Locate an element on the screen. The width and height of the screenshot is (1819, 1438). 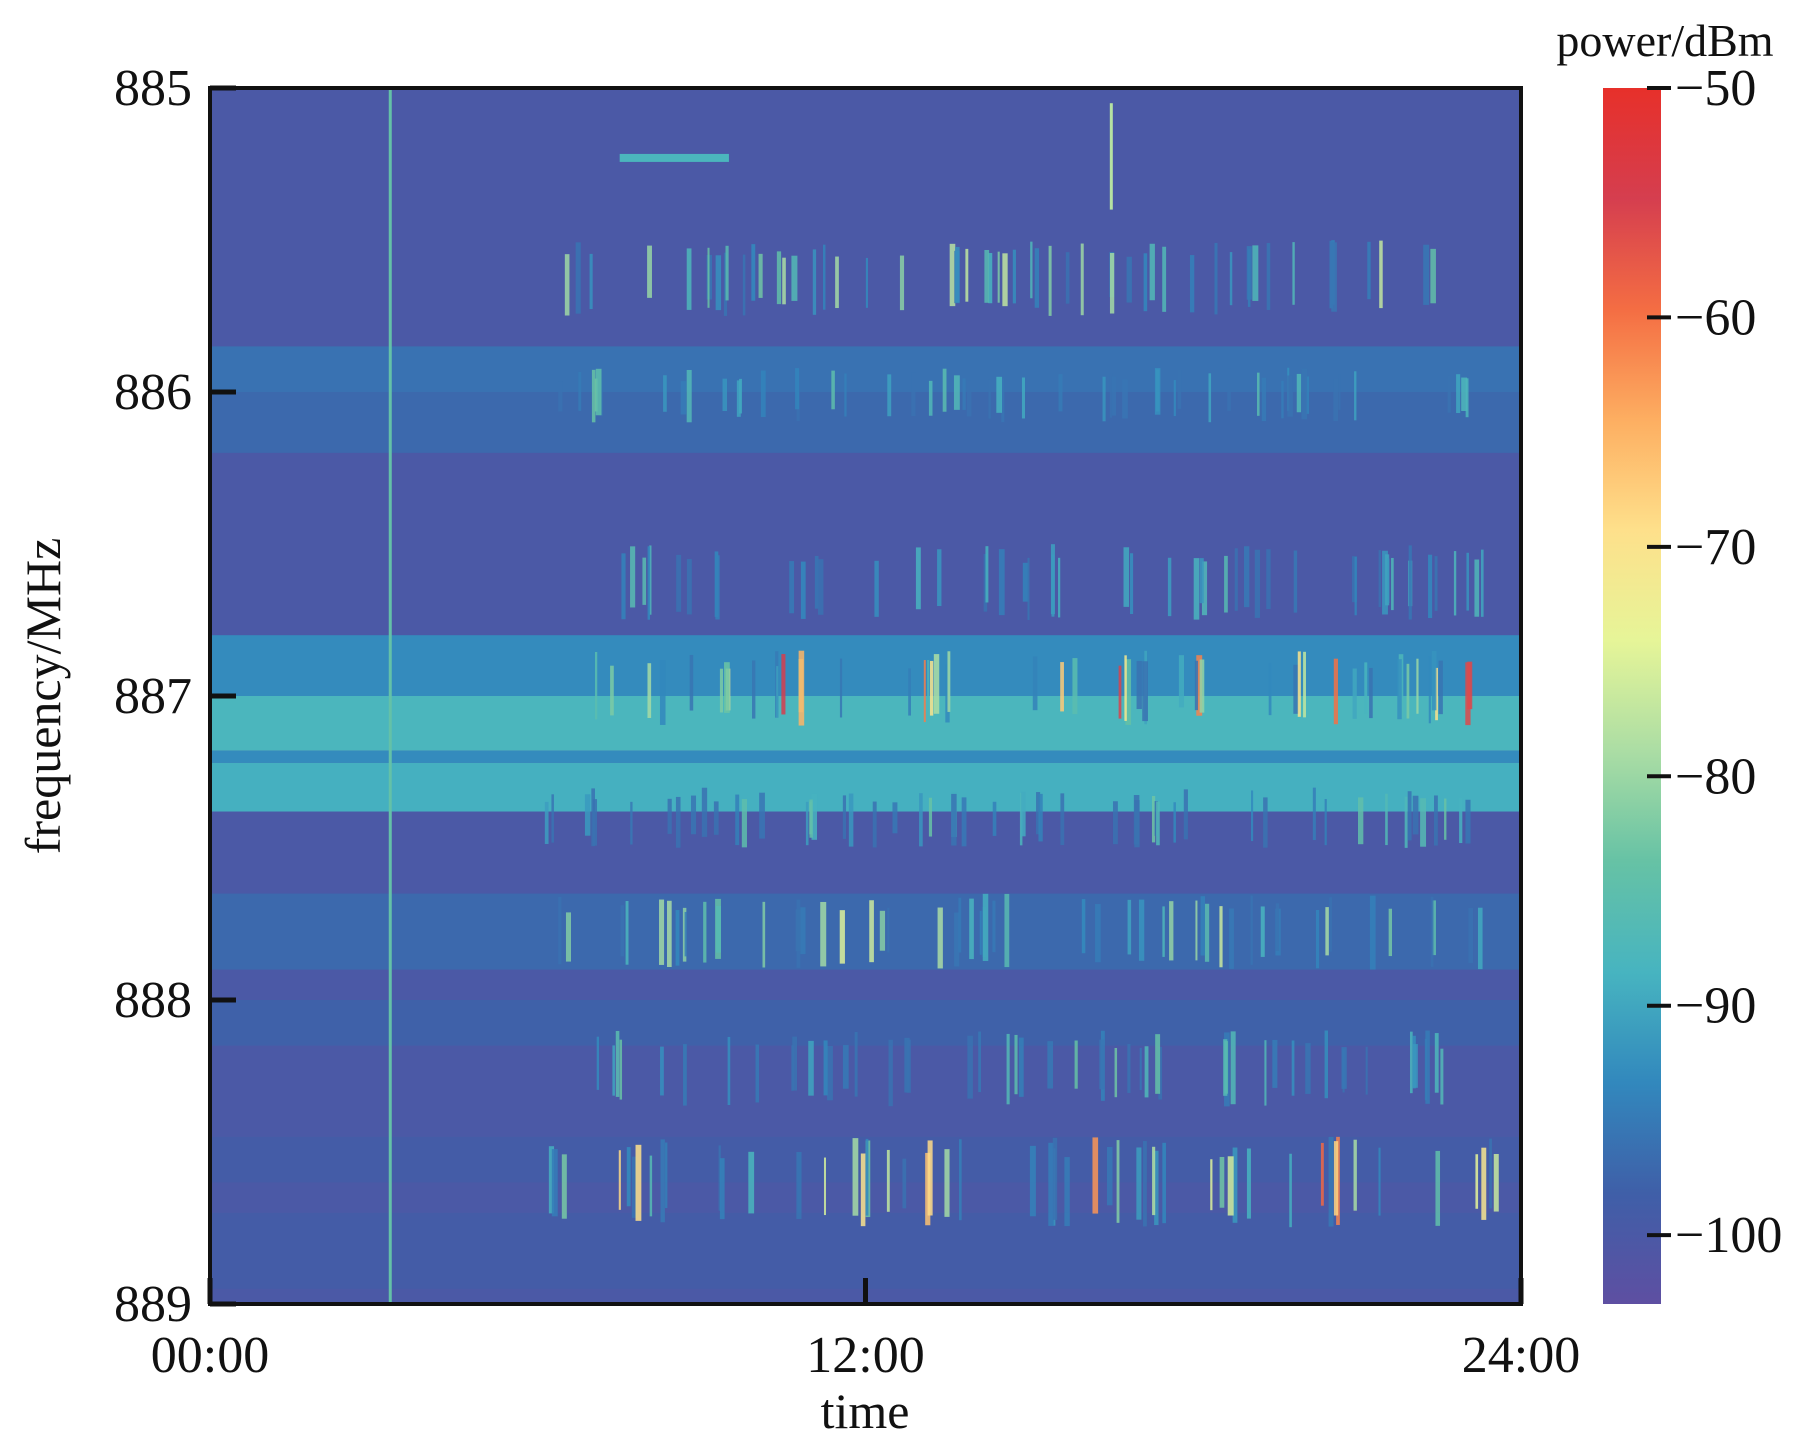
heatmap-notable-signals is located at coordinates (866, 156).